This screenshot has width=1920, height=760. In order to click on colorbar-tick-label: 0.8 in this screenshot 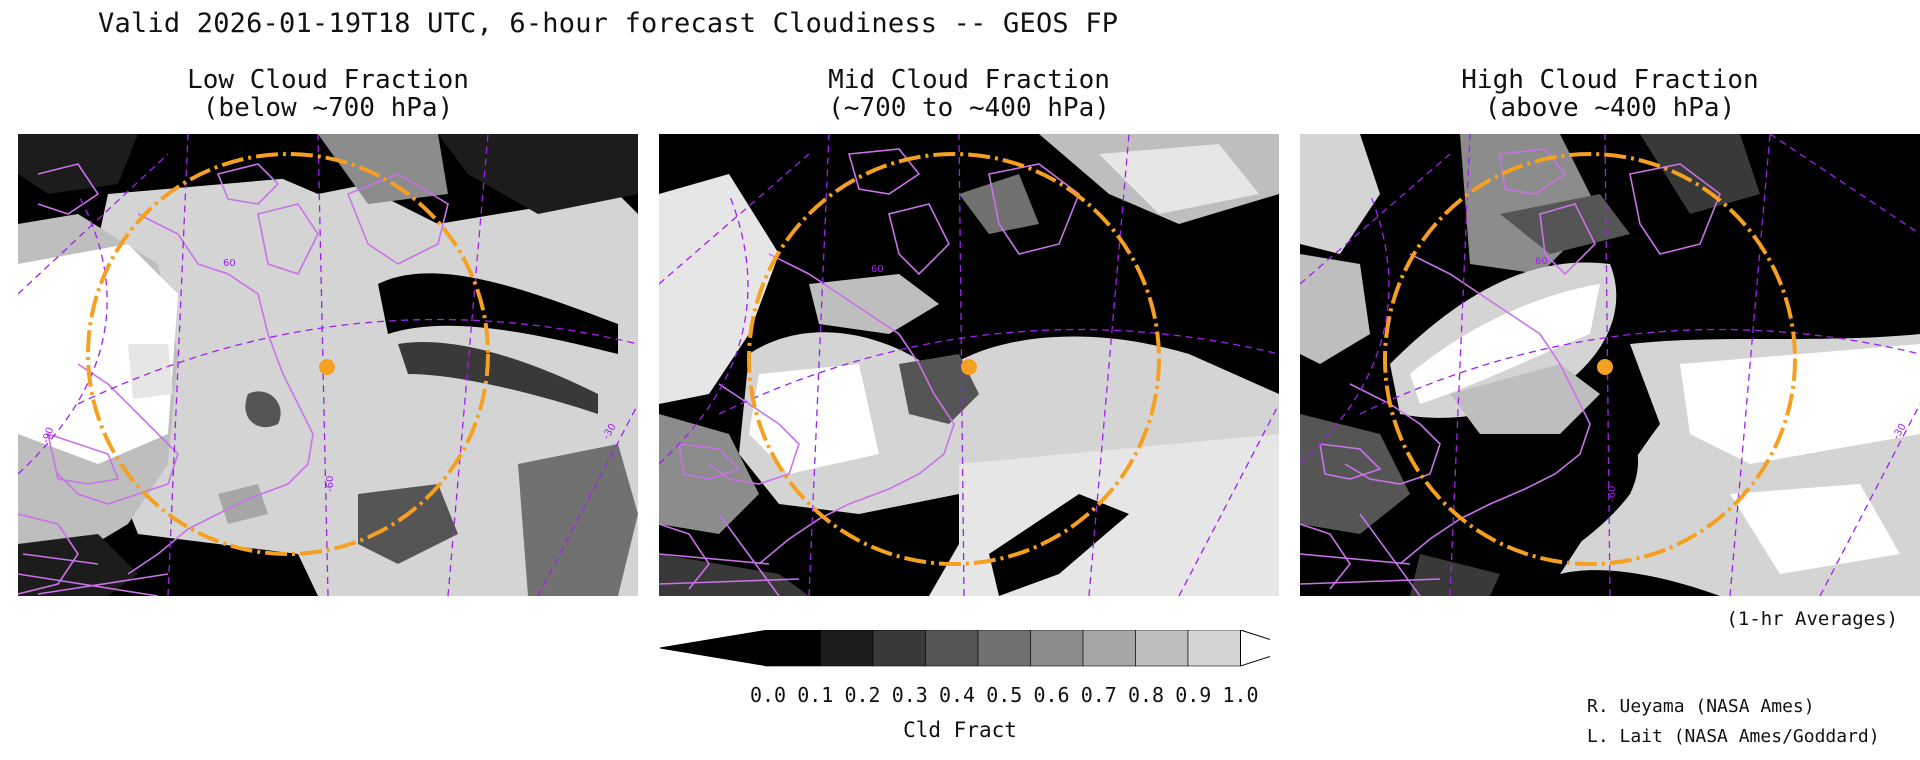, I will do `click(1146, 695)`.